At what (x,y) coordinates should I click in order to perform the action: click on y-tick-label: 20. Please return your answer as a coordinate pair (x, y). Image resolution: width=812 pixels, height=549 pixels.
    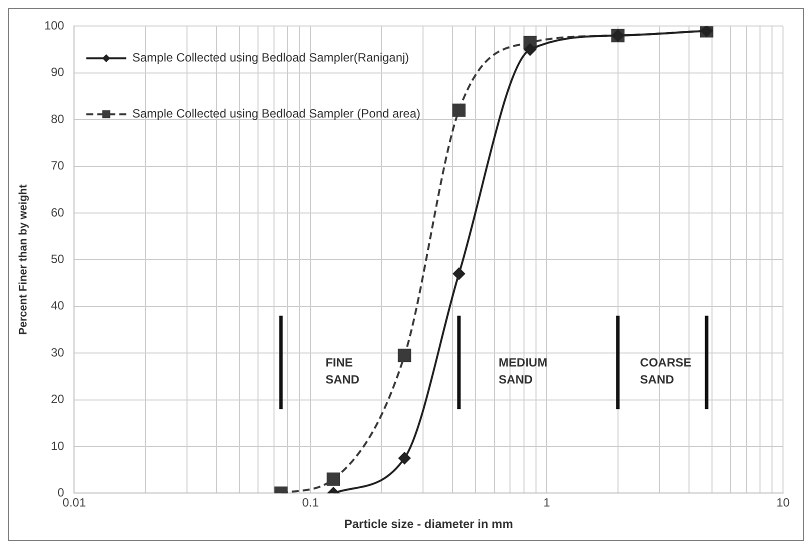
    Looking at the image, I should click on (57, 399).